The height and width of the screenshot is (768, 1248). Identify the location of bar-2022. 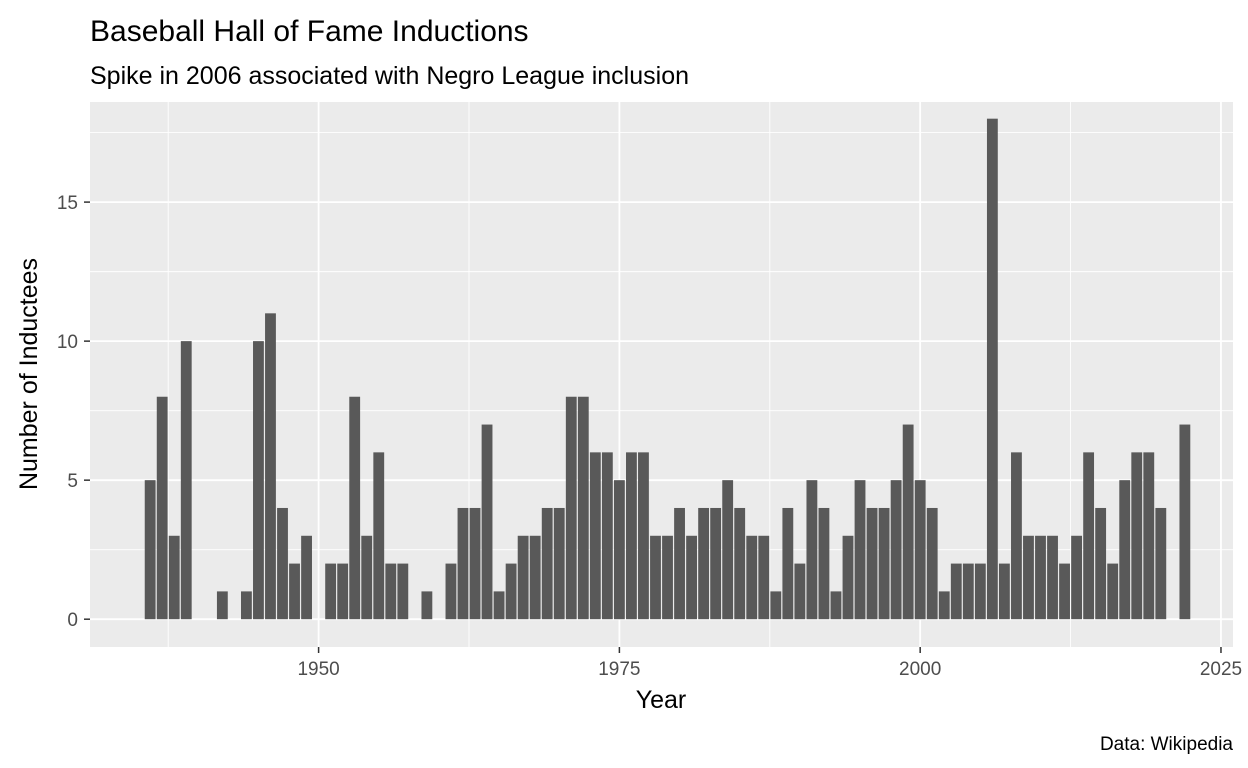
(1185, 522).